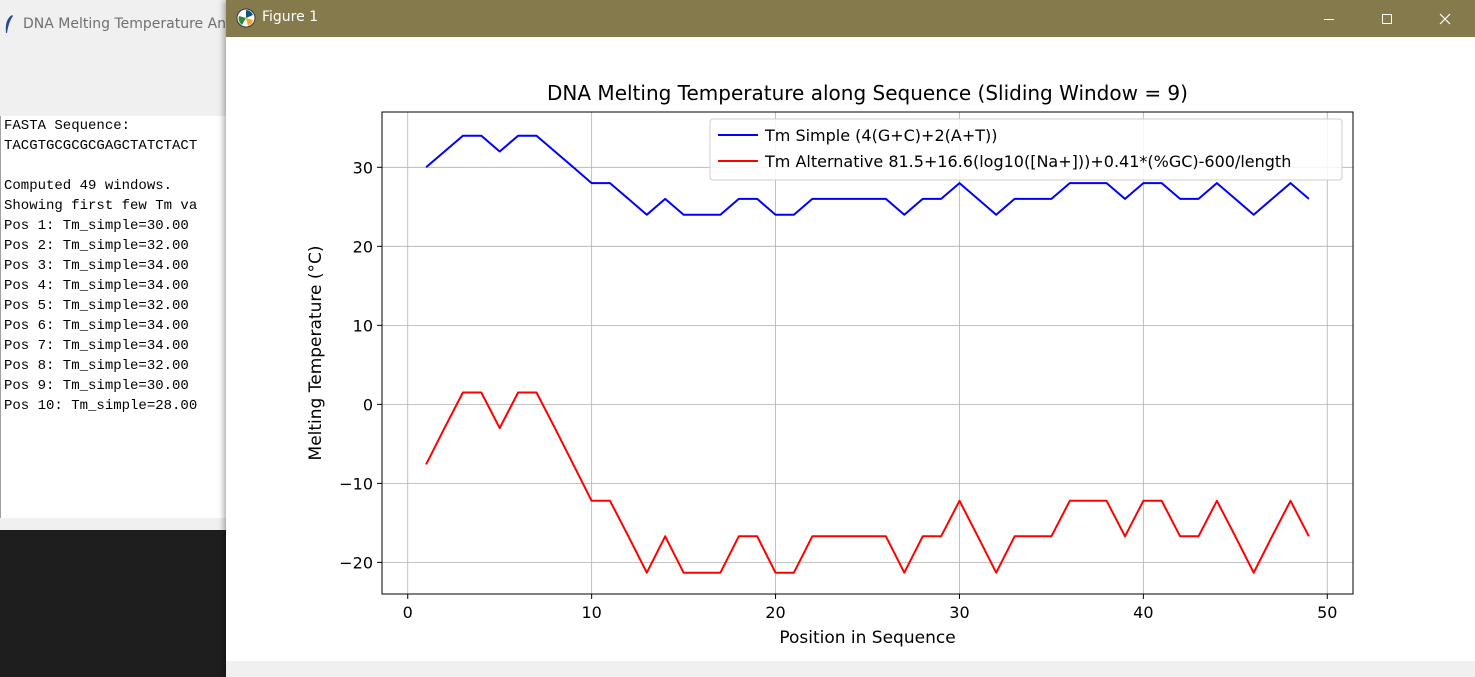  I want to click on minimize-icon, so click(1329, 19).